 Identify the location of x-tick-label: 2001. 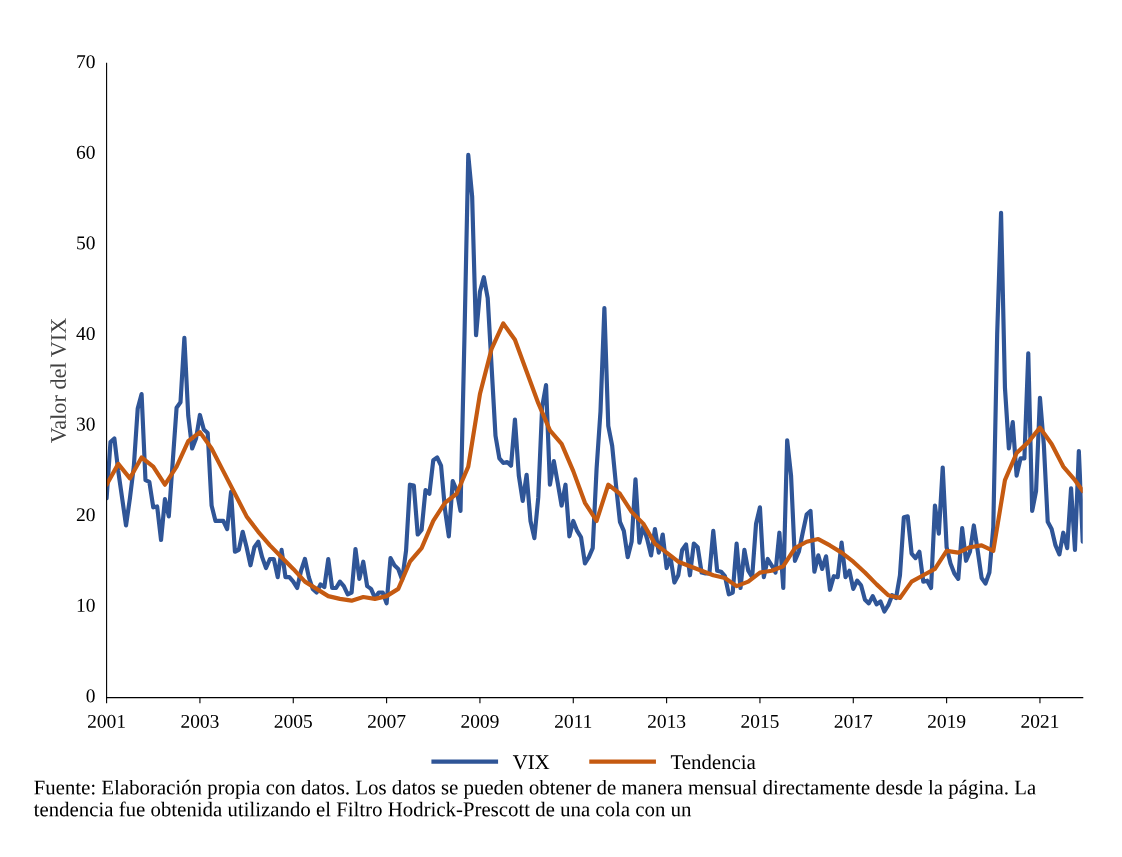
(106, 721).